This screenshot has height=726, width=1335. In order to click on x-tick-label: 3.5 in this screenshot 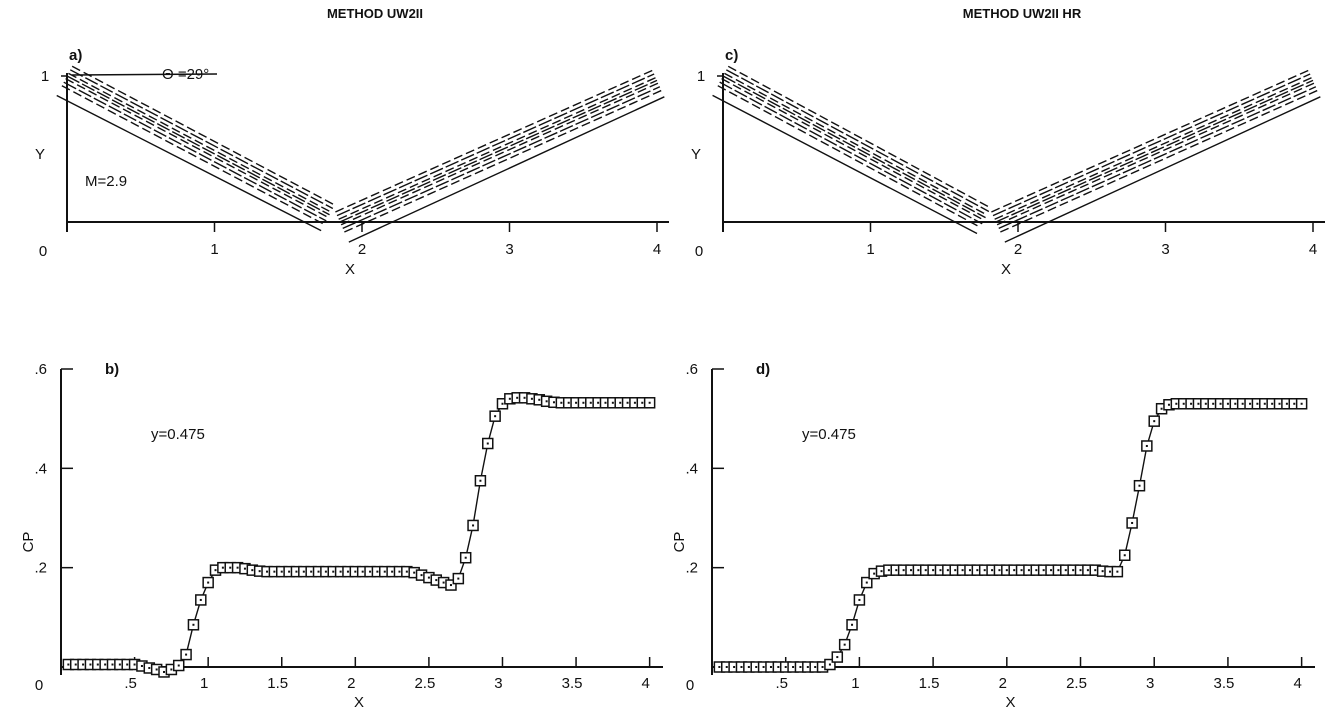, I will do `click(1223, 683)`.